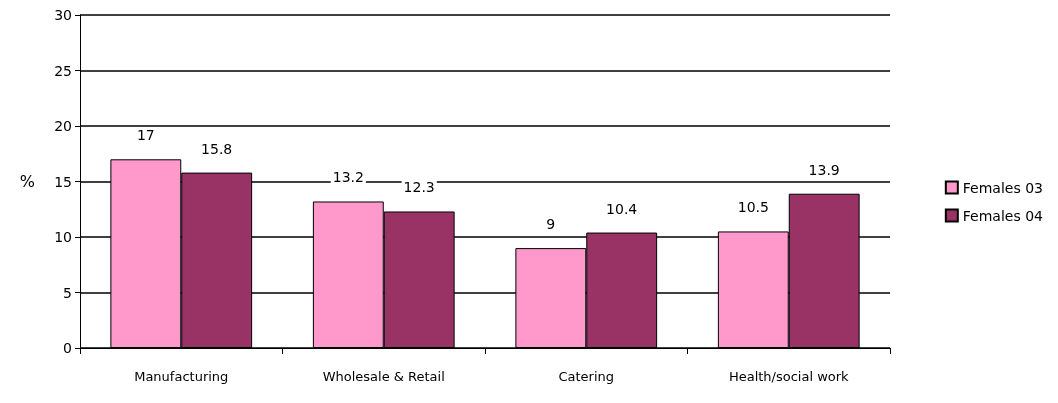  Describe the element at coordinates (181, 376) in the screenshot. I see `x-tick-label: Manufacturing` at that location.